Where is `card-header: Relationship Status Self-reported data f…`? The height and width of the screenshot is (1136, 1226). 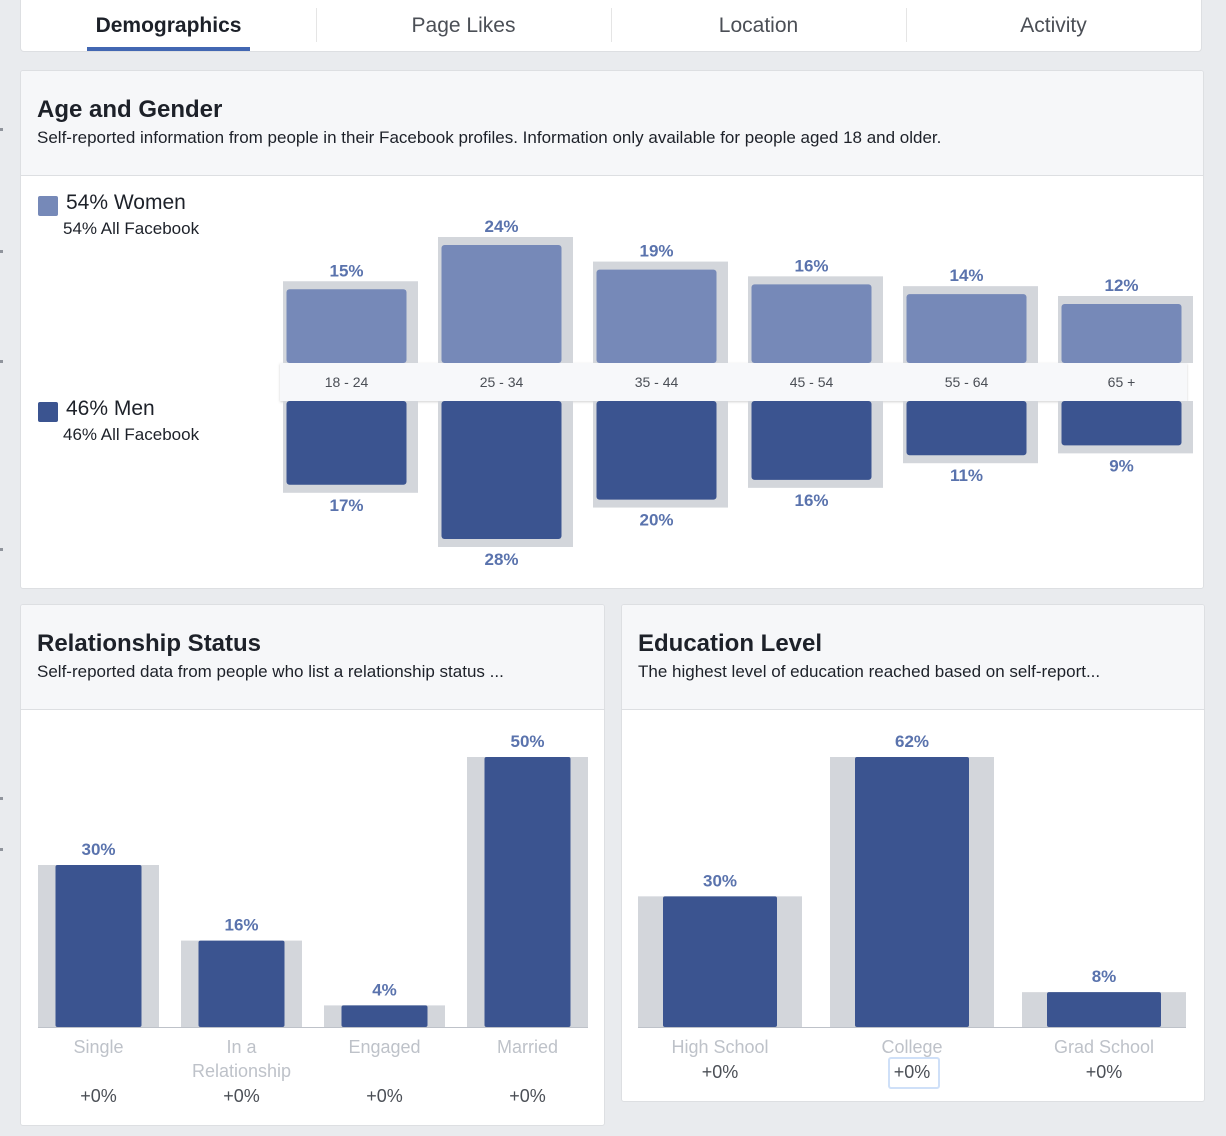
card-header: Relationship Status Self-reported data f… is located at coordinates (312, 657).